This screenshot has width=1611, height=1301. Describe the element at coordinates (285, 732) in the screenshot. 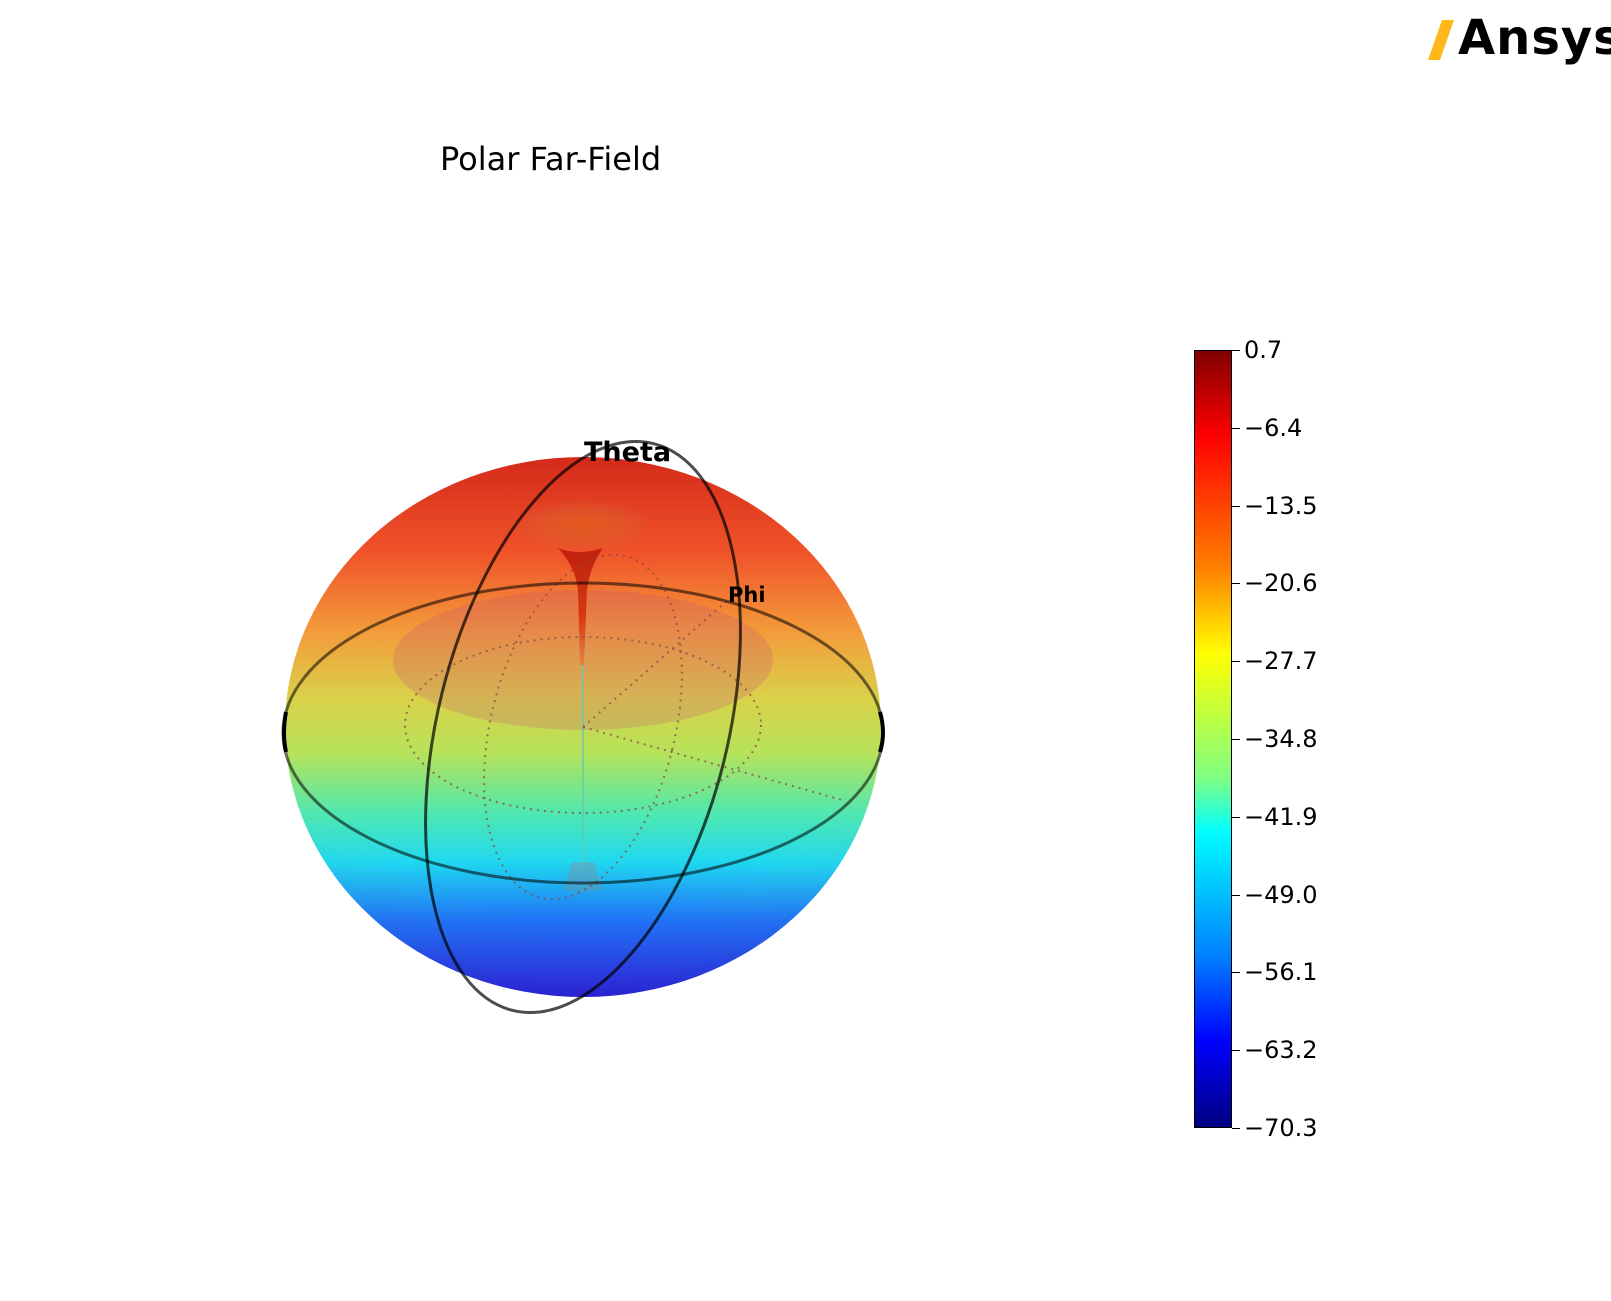

I see `phi-circle-edge-left` at that location.